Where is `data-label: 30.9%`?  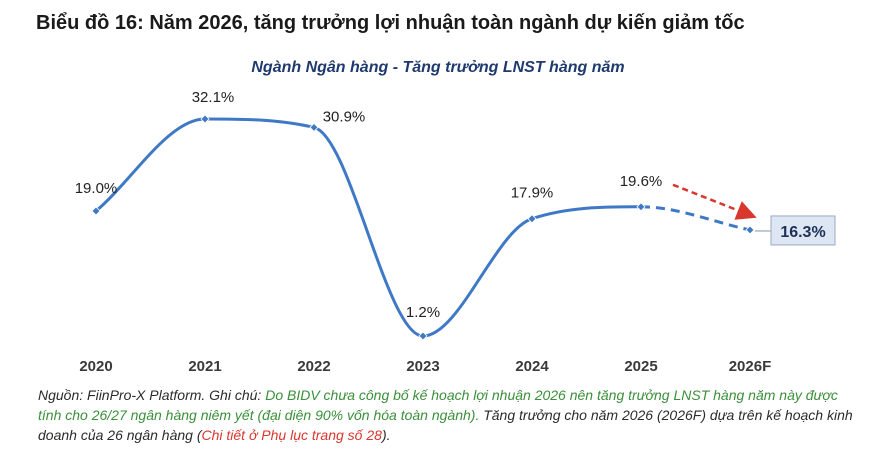
data-label: 30.9% is located at coordinates (344, 116).